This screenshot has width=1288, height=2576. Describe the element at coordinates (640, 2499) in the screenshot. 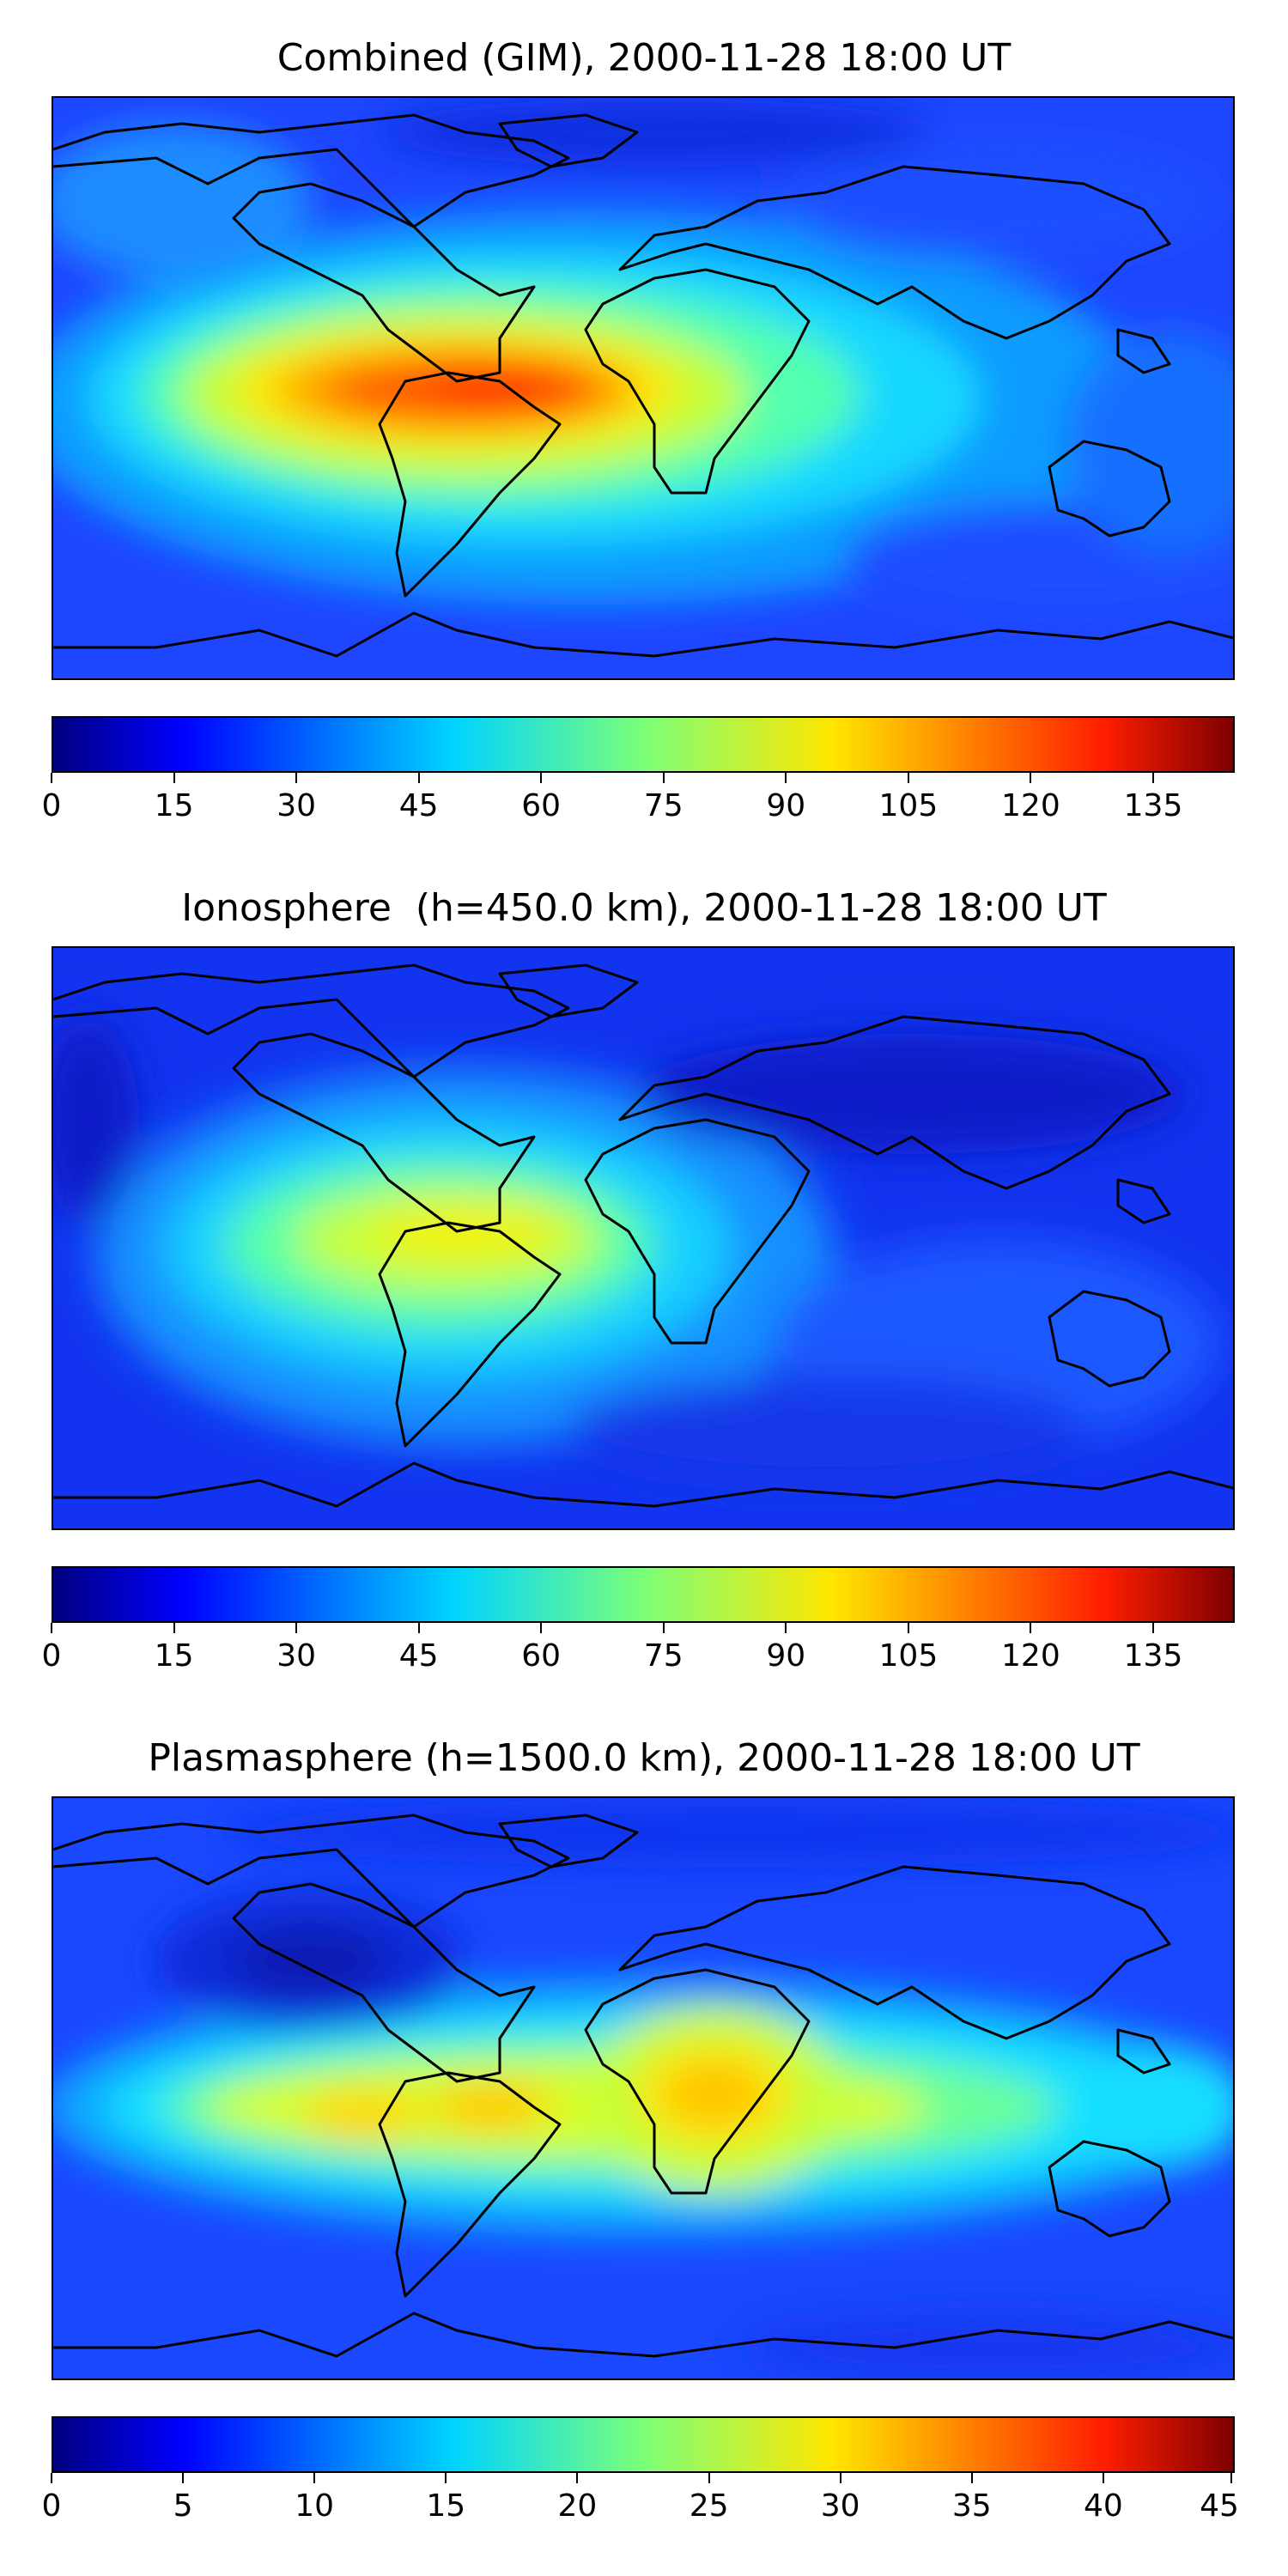

I see `colorbar-ticks: 0 5 10 15 20 25 30 35 40 45` at that location.